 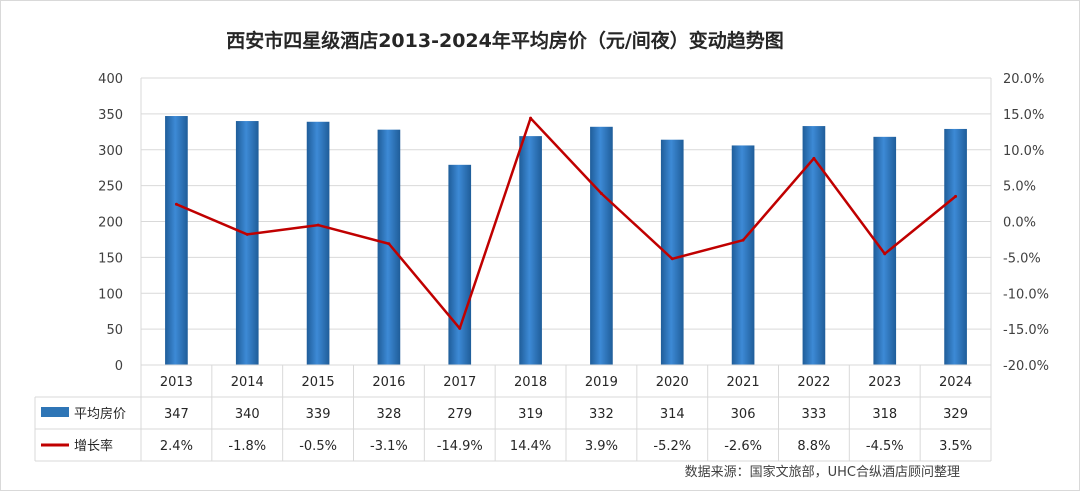 What do you see at coordinates (119, 366) in the screenshot?
I see `y-tick-label: 0` at bounding box center [119, 366].